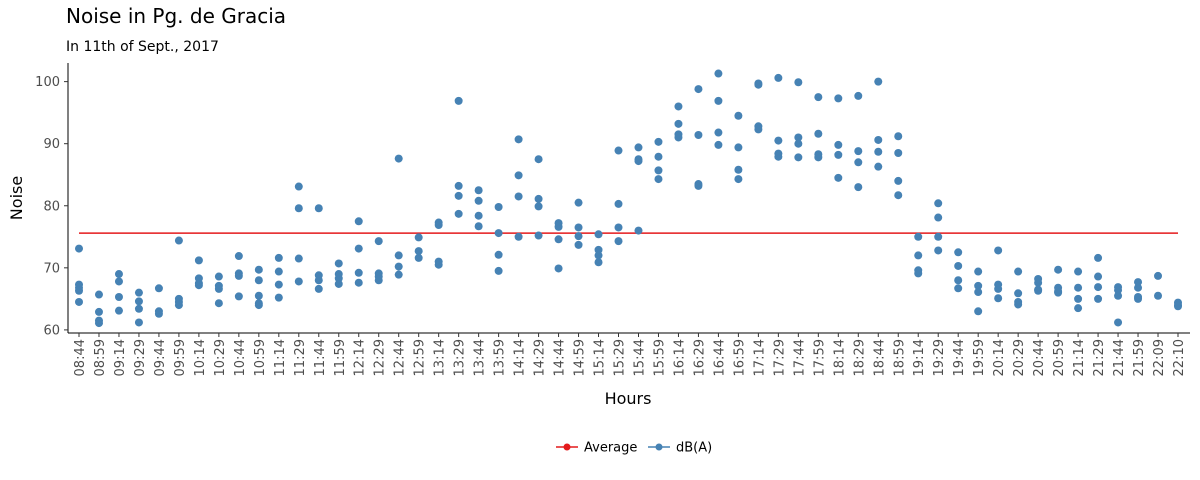  I want to click on legend-dba-label: dB(A), so click(694, 448).